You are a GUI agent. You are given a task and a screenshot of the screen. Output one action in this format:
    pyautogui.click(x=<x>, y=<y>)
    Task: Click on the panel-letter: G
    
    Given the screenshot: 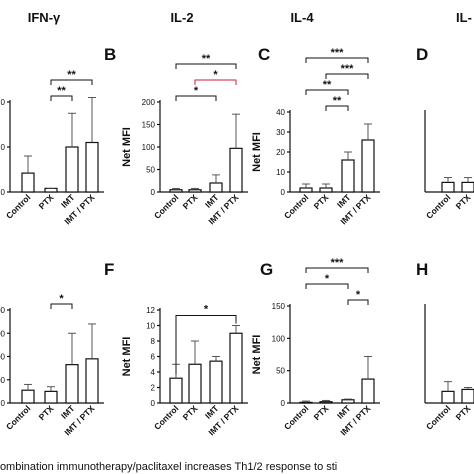 What is the action you would take?
    pyautogui.click(x=266, y=269)
    